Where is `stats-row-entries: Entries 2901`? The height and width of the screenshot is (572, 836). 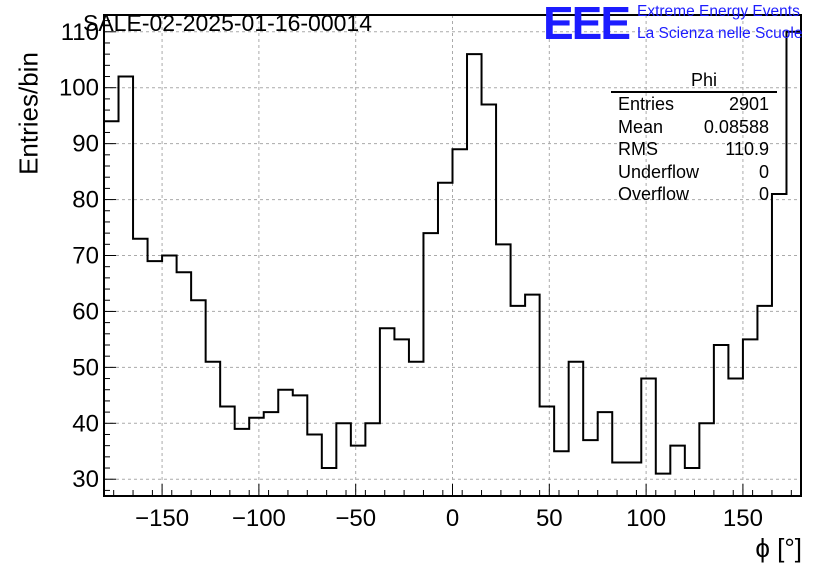 stats-row-entries: Entries 2901 is located at coordinates (694, 104).